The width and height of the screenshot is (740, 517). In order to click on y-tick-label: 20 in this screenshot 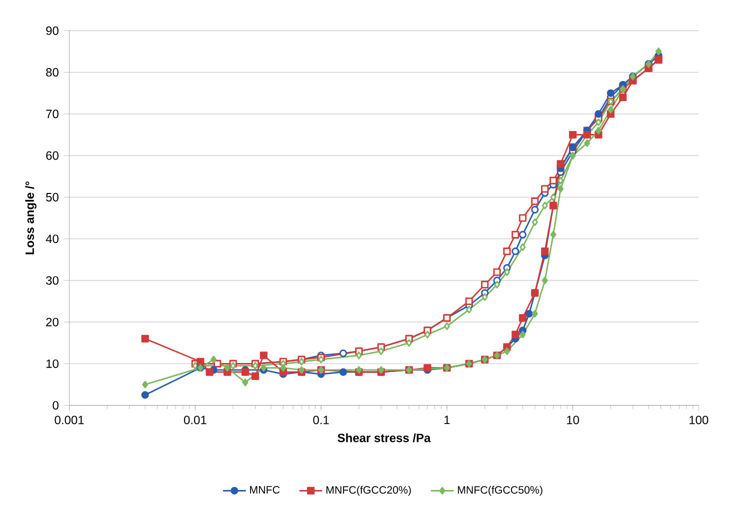, I will do `click(52, 322)`.